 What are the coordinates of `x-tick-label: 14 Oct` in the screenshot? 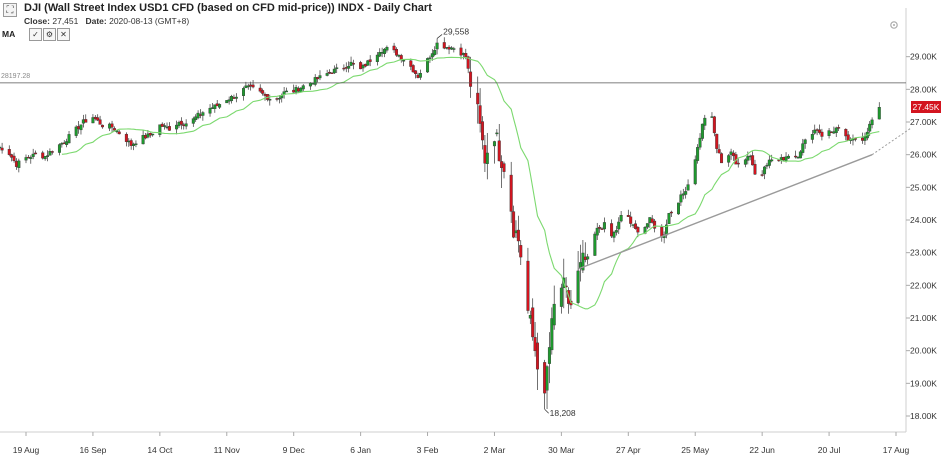 It's located at (160, 450).